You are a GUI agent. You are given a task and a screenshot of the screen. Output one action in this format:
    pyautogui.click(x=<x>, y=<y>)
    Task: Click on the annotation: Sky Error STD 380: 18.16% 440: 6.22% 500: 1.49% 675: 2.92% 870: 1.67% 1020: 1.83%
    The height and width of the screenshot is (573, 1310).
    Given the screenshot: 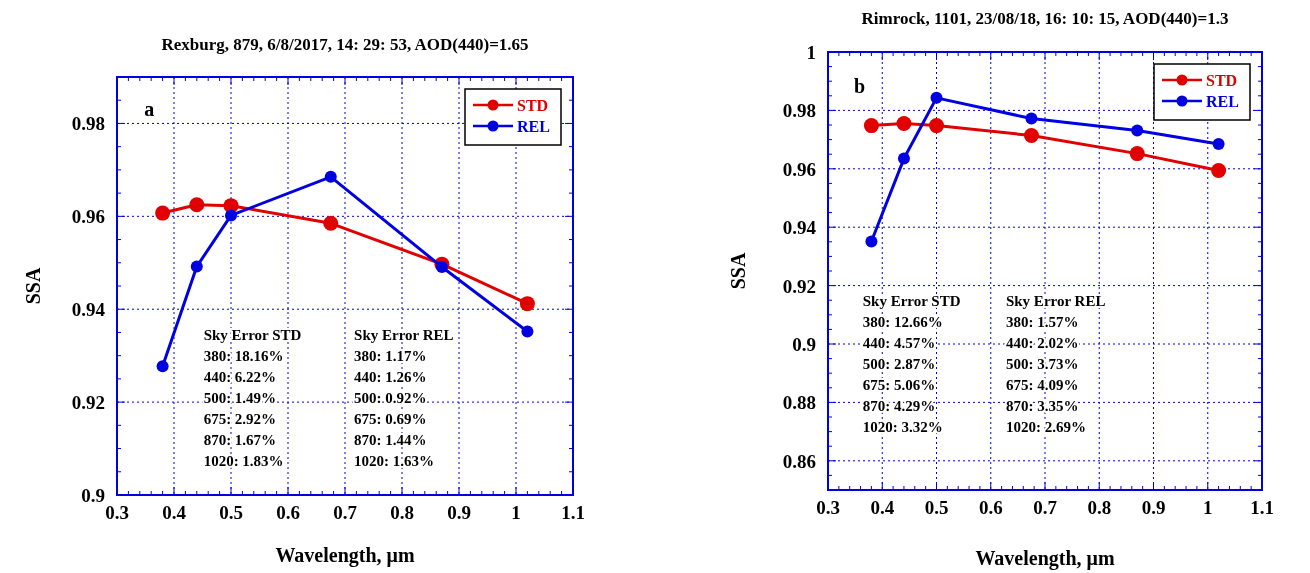 What is the action you would take?
    pyautogui.click(x=252, y=398)
    